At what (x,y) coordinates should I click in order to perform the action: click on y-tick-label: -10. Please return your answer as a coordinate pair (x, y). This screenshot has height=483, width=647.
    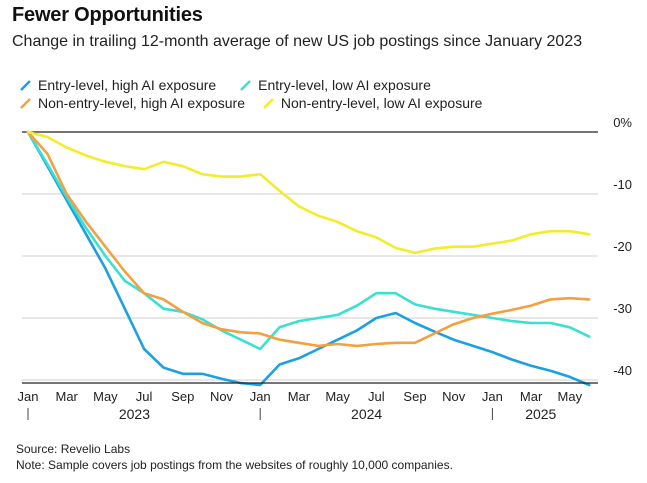
    Looking at the image, I should click on (622, 184).